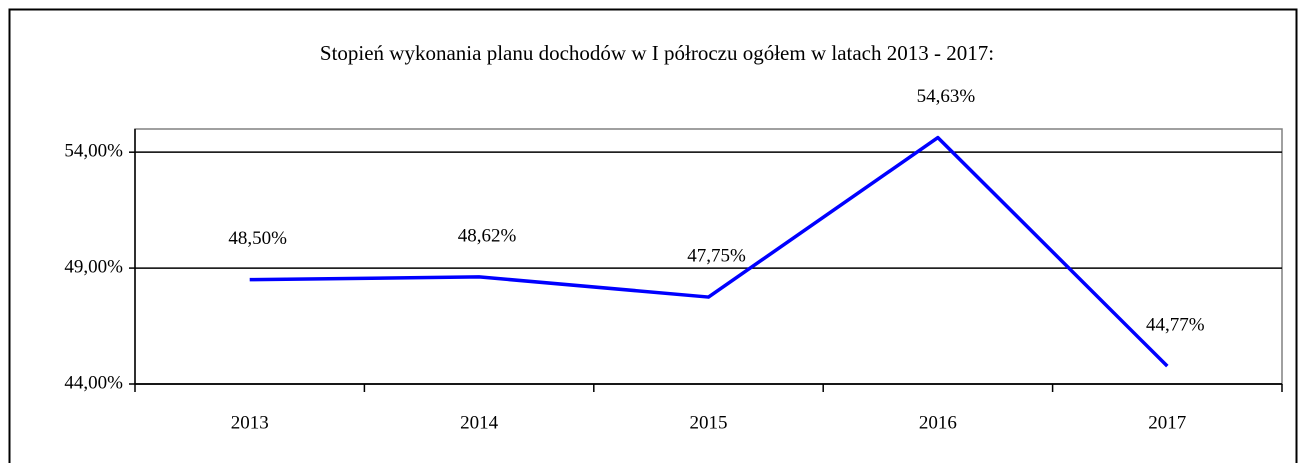 This screenshot has width=1298, height=463. What do you see at coordinates (250, 422) in the screenshot?
I see `x-tick-label: 2013` at bounding box center [250, 422].